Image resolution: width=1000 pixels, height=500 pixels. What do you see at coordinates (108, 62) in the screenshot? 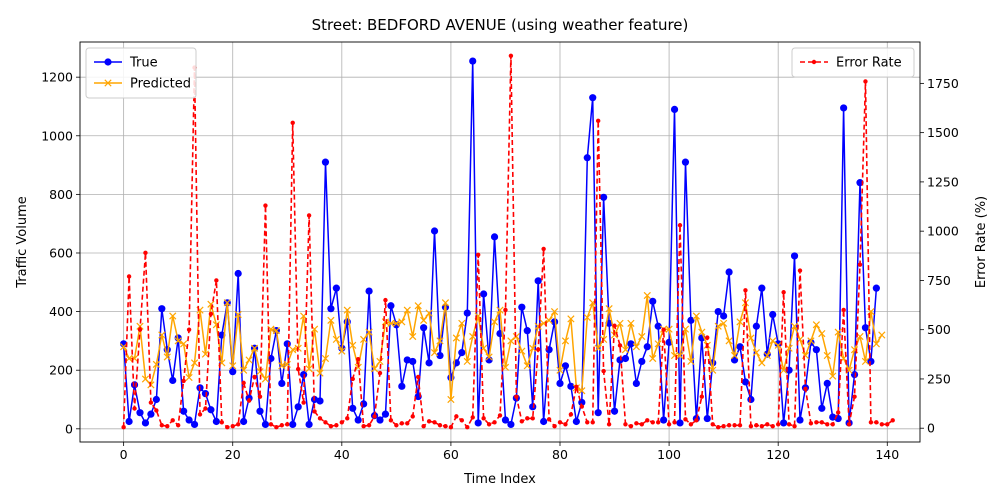
I see `legend-marker` at bounding box center [108, 62].